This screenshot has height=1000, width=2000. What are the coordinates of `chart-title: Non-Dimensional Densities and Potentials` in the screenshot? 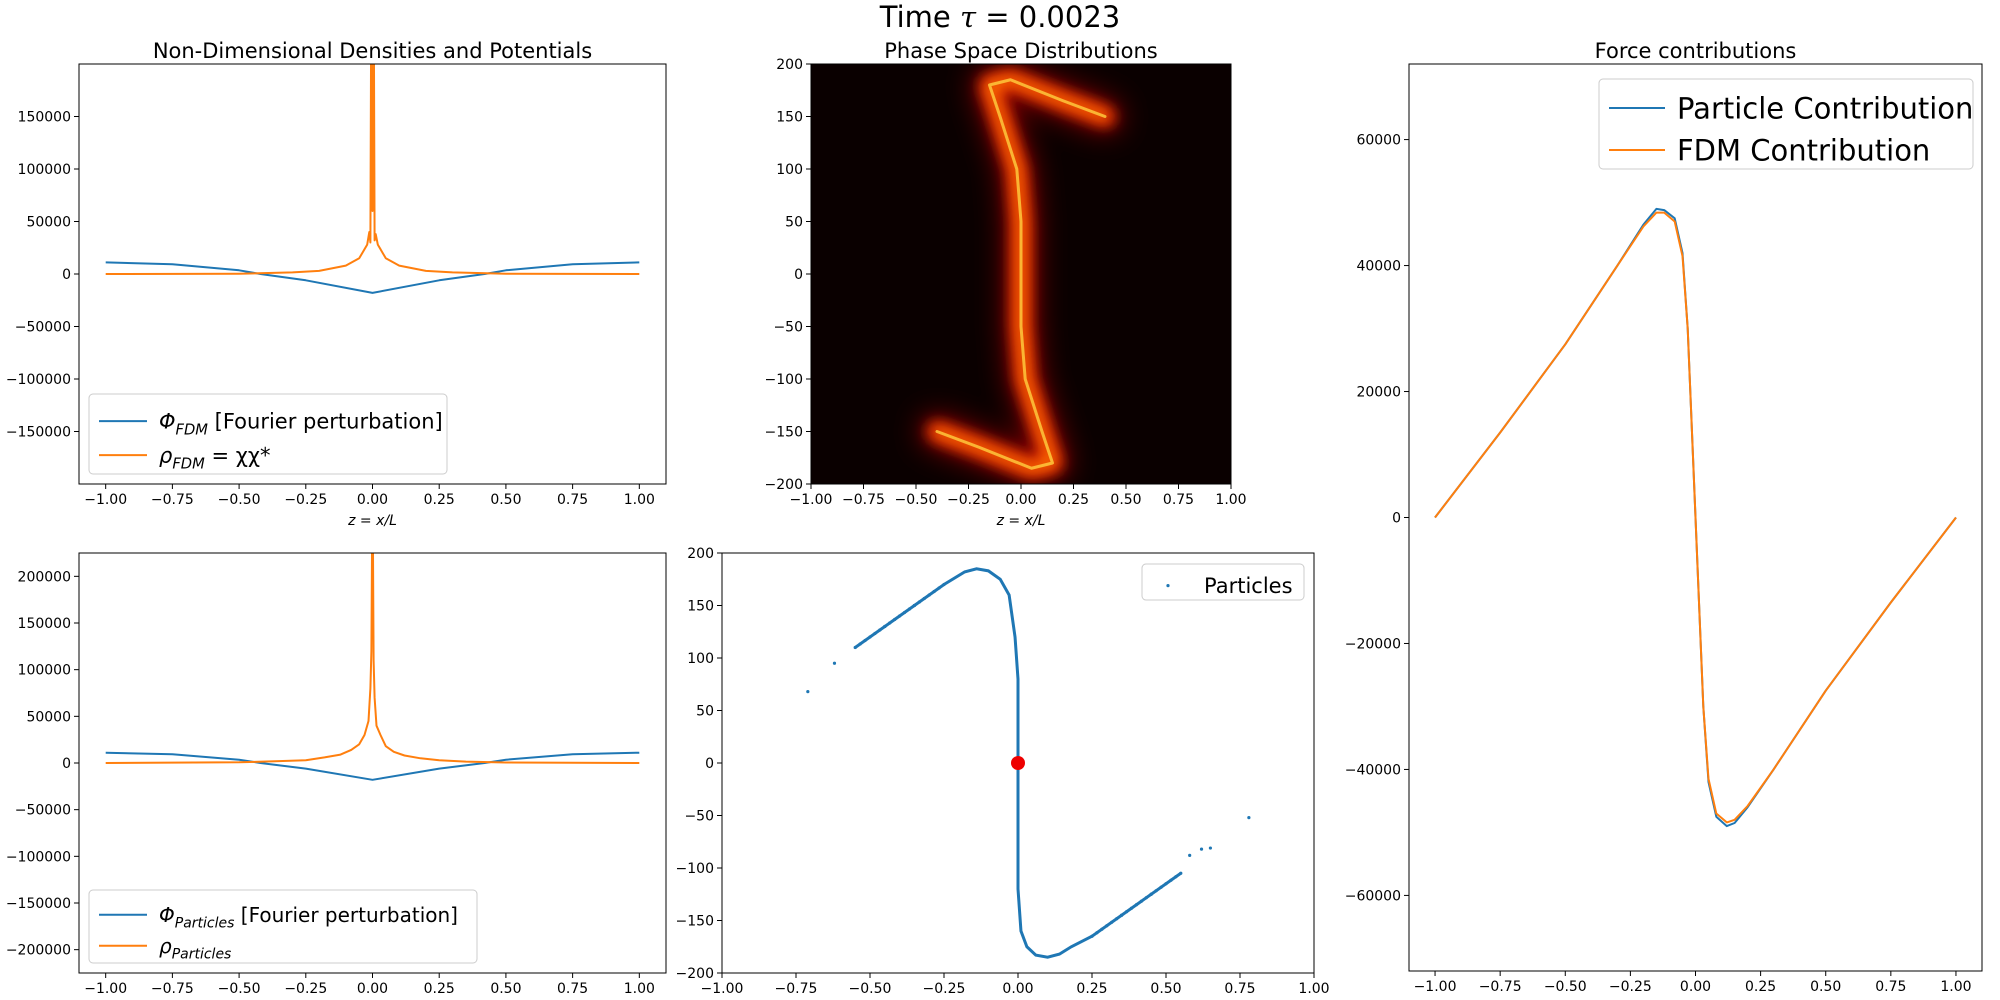 It's located at (372, 51).